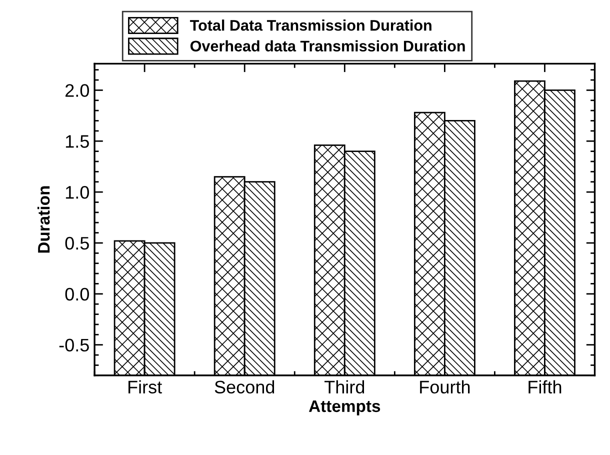  Describe the element at coordinates (77, 141) in the screenshot. I see `y-tick-label: 1.5` at that location.